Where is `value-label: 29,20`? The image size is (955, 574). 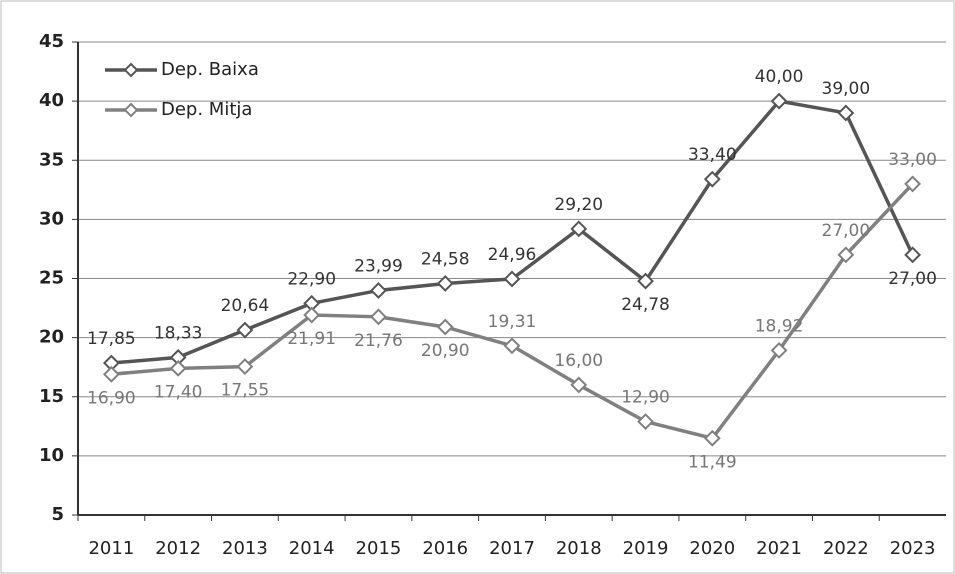 value-label: 29,20 is located at coordinates (578, 205).